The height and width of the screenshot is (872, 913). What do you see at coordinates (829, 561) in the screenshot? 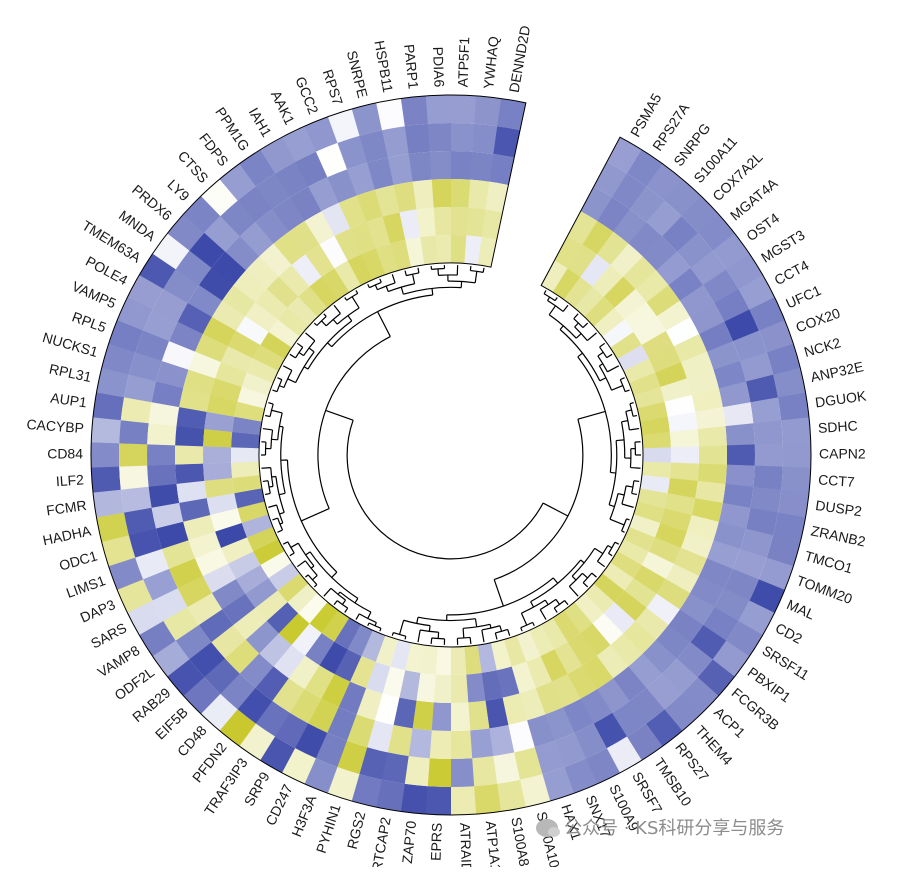
I see `gene-label: TMCO1` at bounding box center [829, 561].